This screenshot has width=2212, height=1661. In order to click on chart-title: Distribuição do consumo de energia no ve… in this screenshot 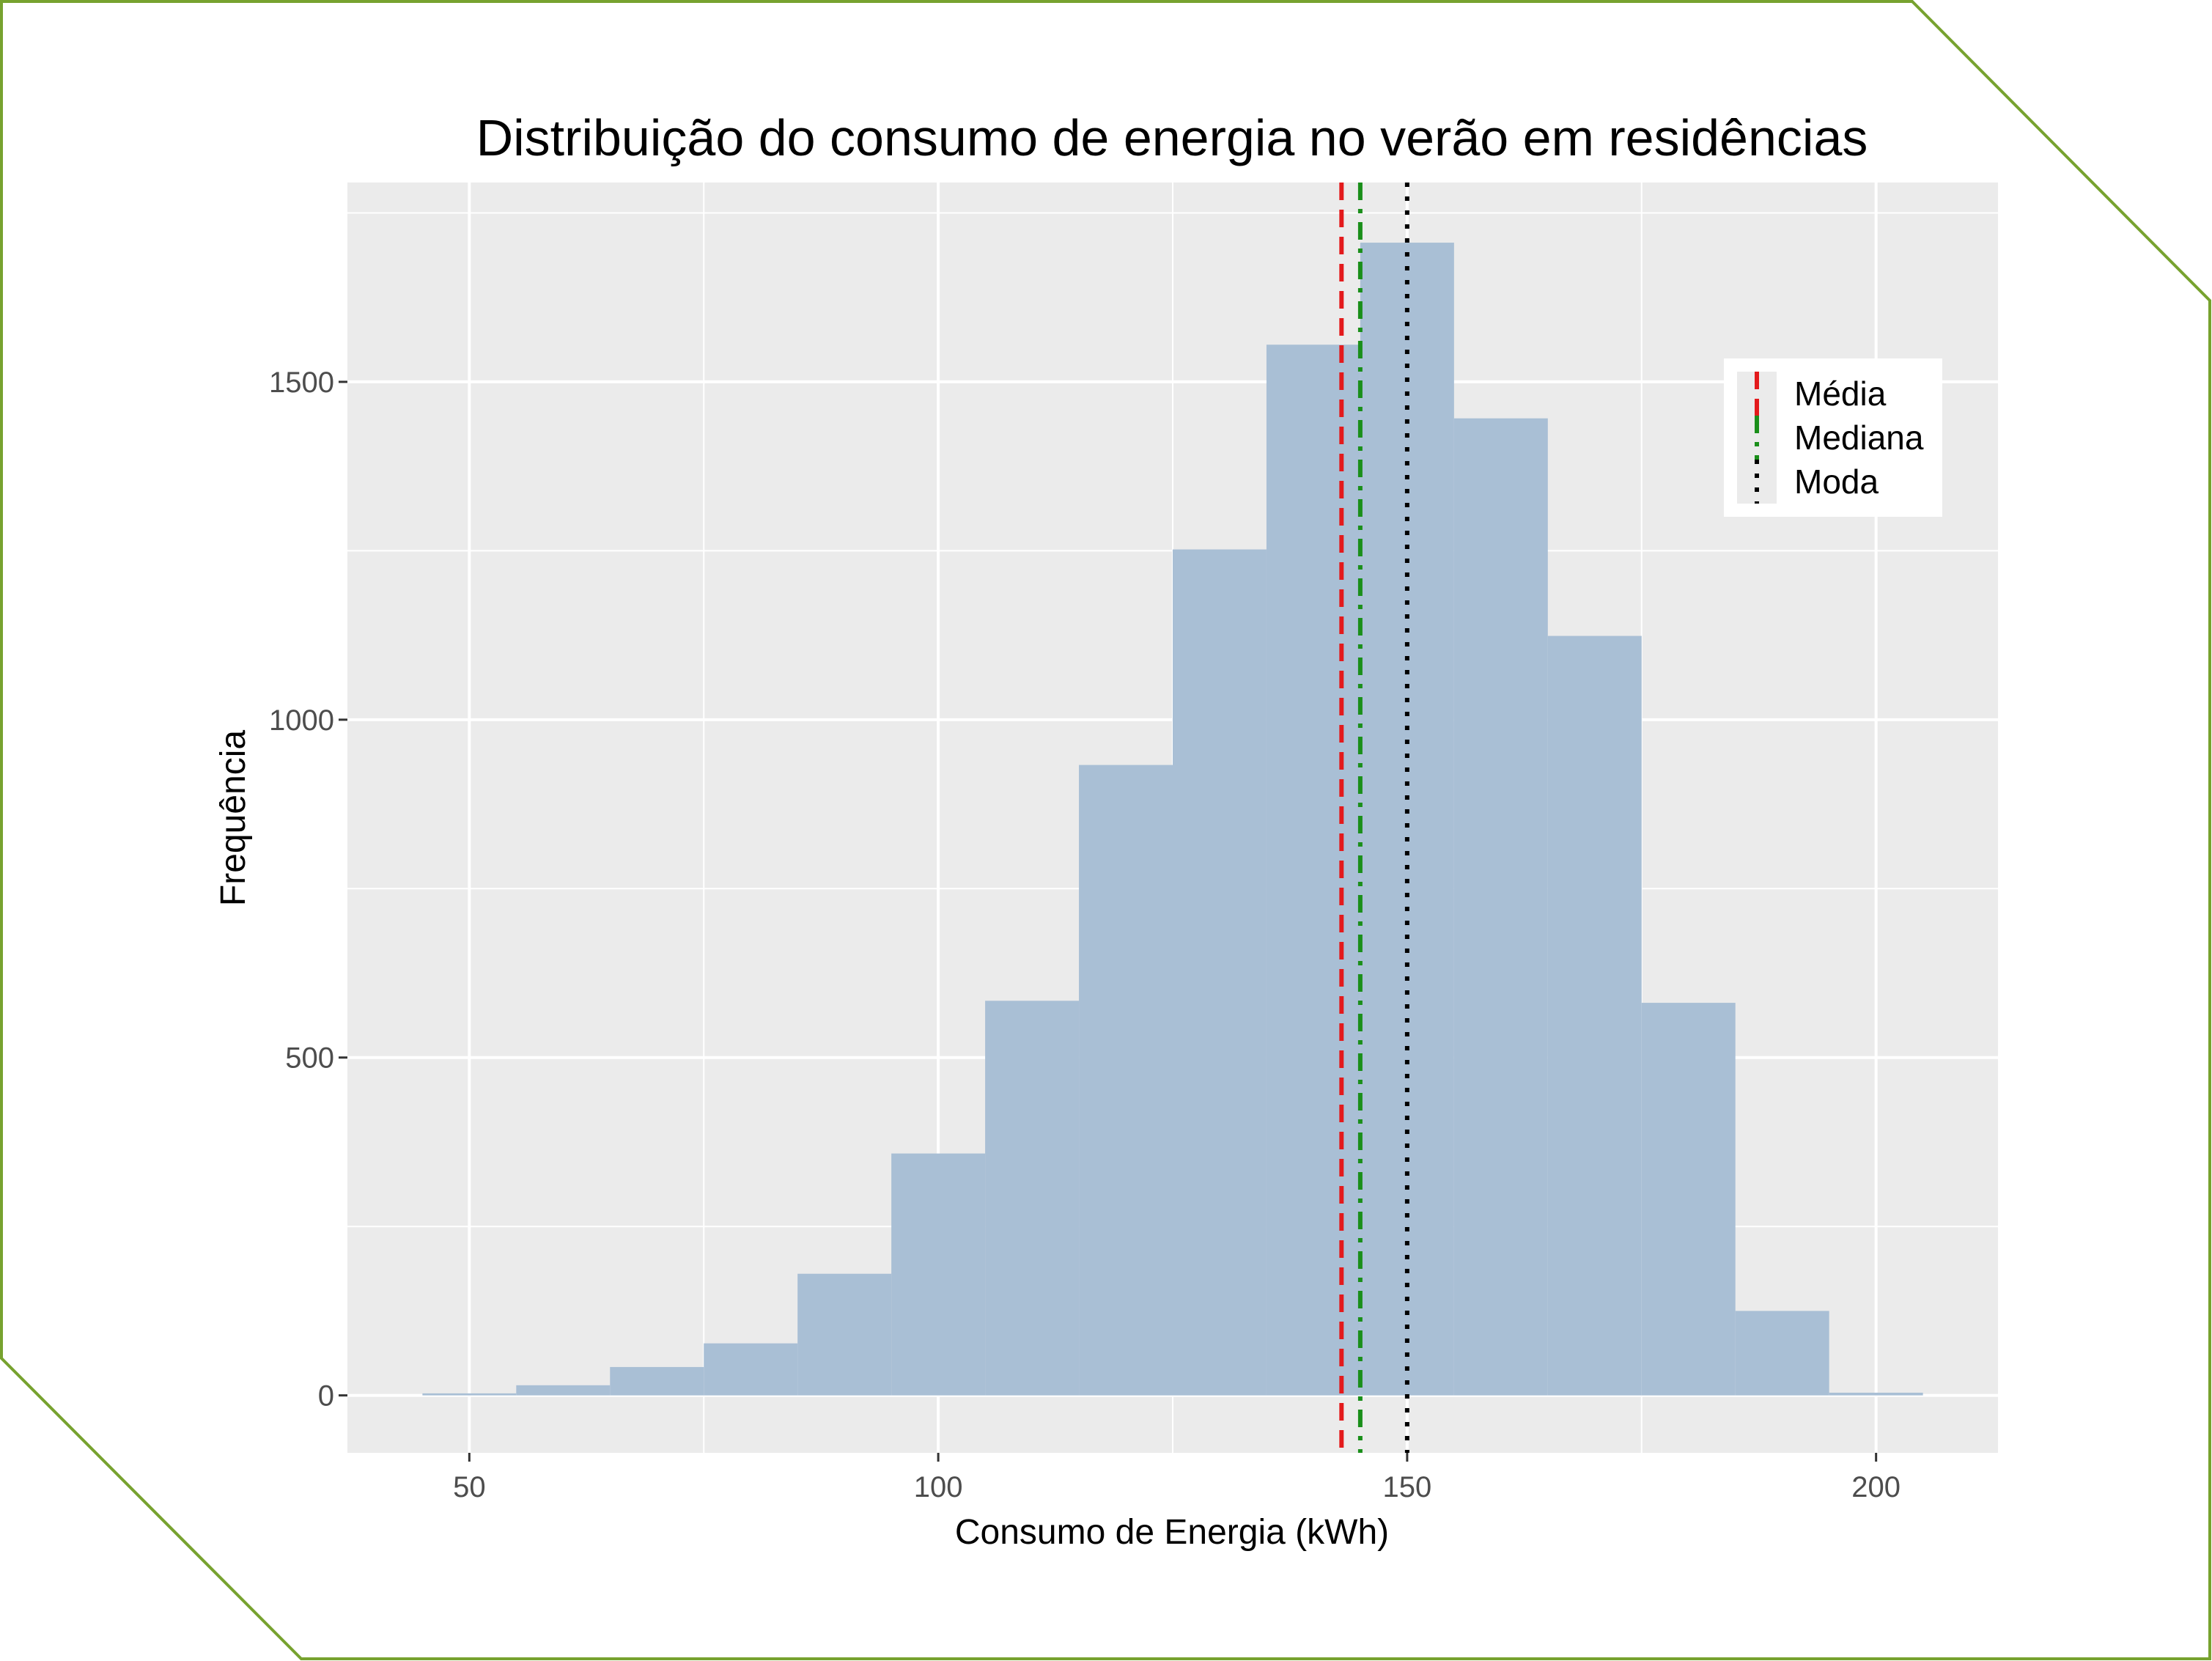, I will do `click(1172, 137)`.